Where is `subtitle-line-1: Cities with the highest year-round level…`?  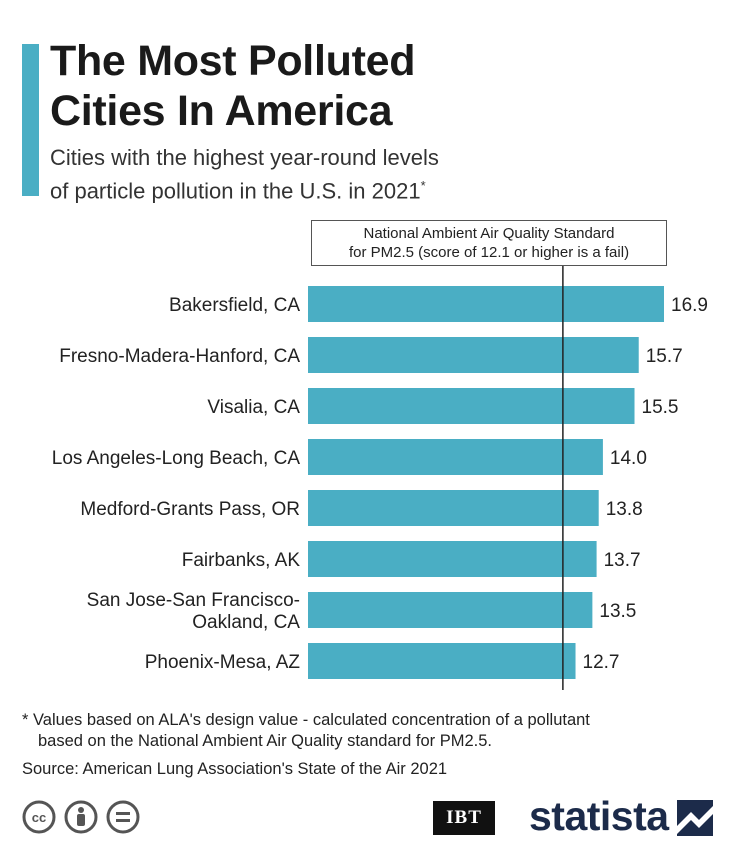 subtitle-line-1: Cities with the highest year-round level… is located at coordinates (244, 157).